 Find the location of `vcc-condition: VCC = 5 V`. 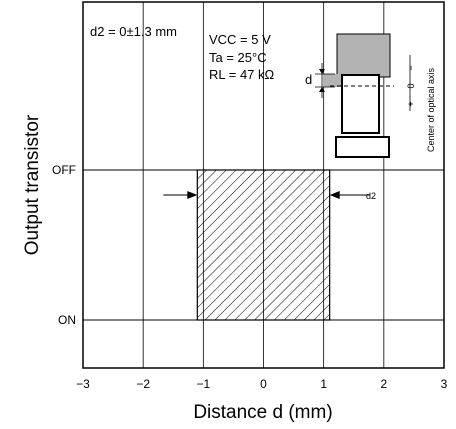

vcc-condition: VCC = 5 V is located at coordinates (240, 39).